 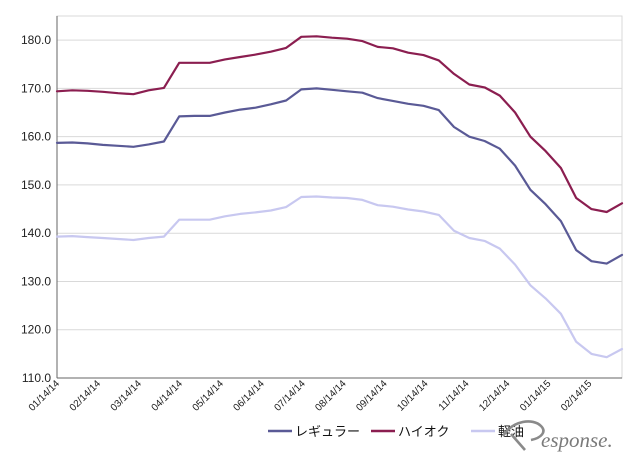 What do you see at coordinates (36, 378) in the screenshot?
I see `y-tick-label: 110.0` at bounding box center [36, 378].